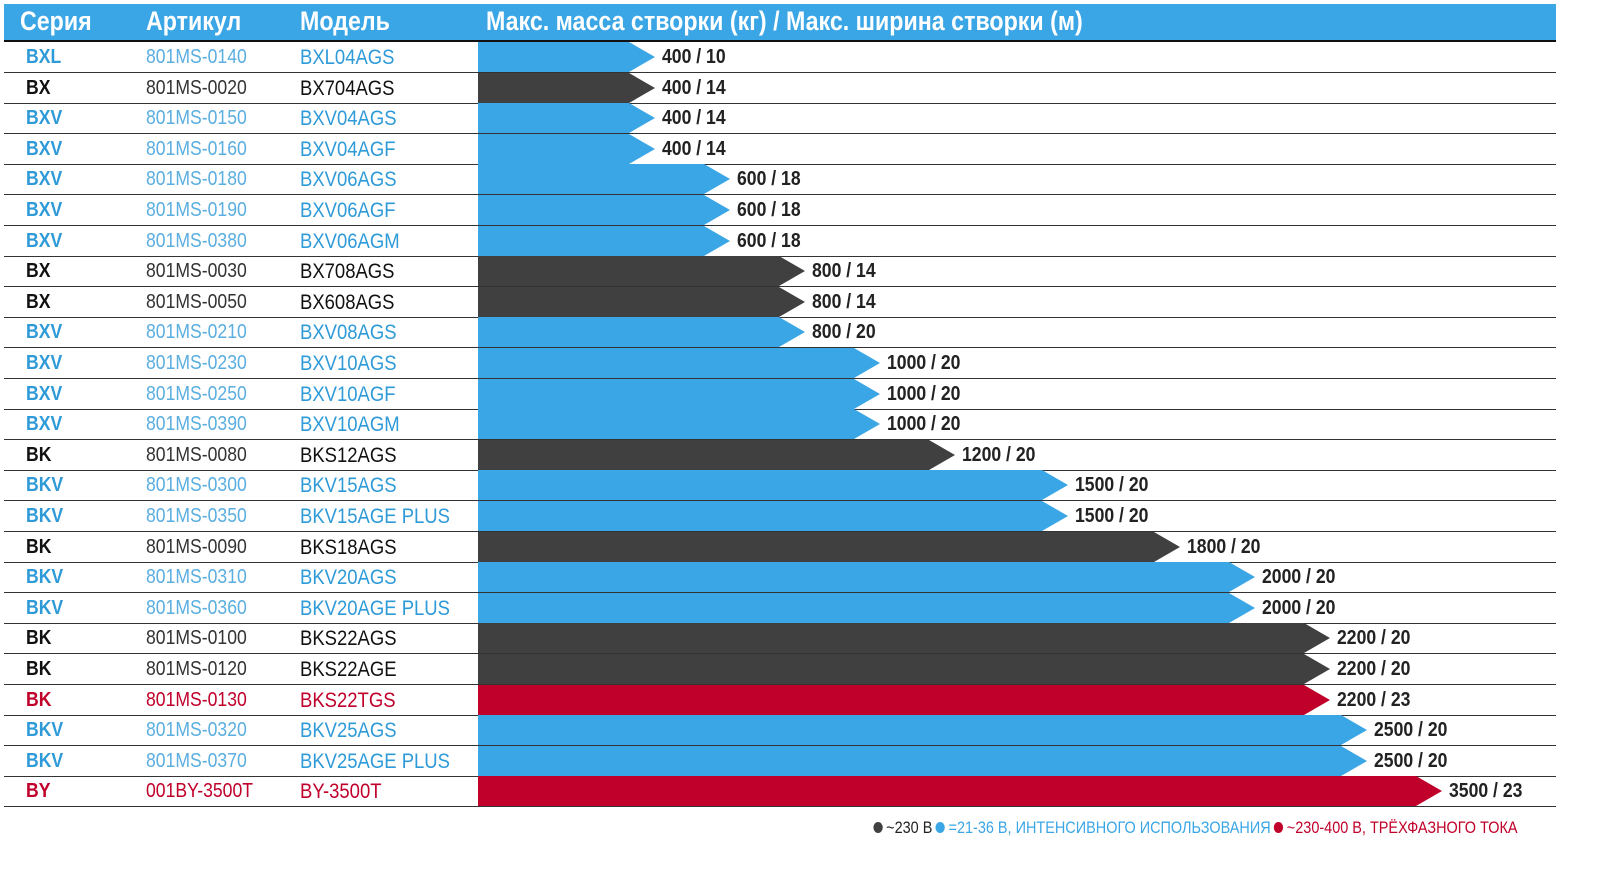 This screenshot has width=1600, height=877. What do you see at coordinates (348, 639) in the screenshot?
I see `model-cell: BKS22AGS` at bounding box center [348, 639].